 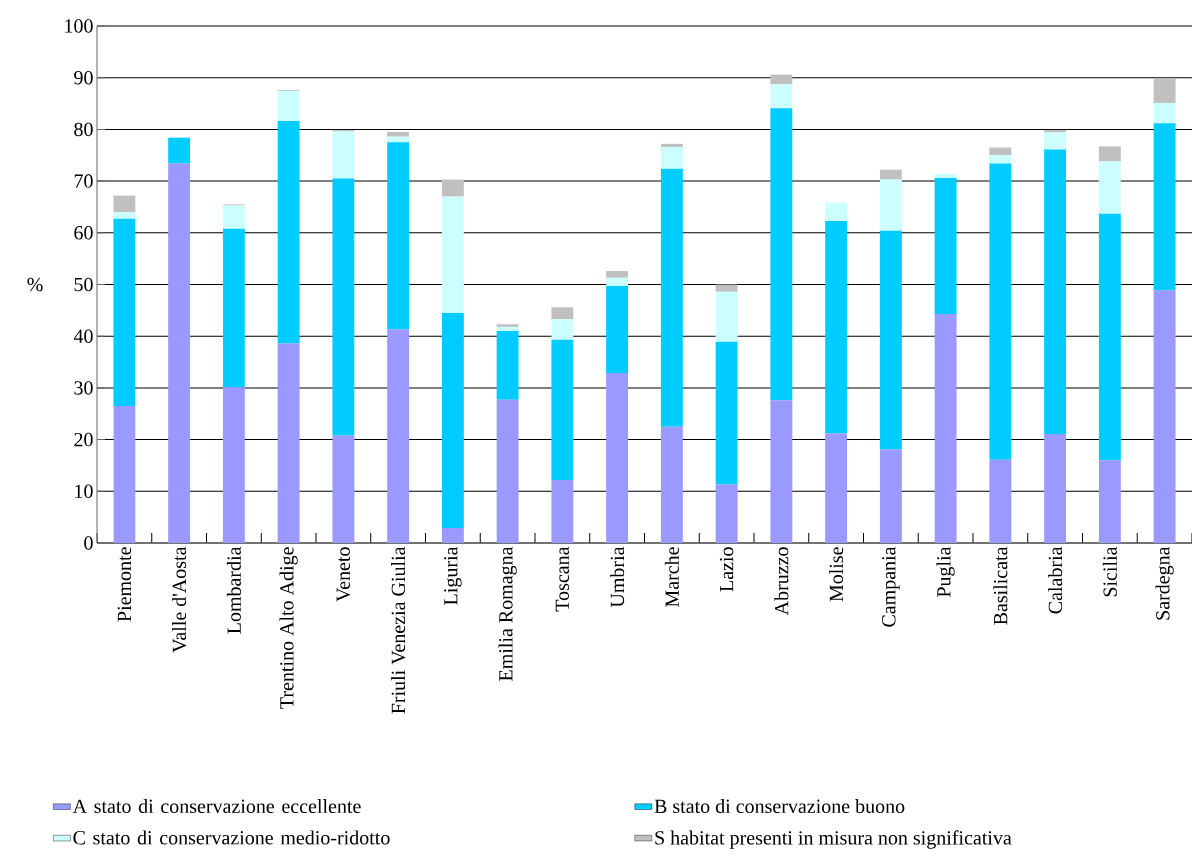 What do you see at coordinates (726, 569) in the screenshot?
I see `x-tick-label: Lazio` at bounding box center [726, 569].